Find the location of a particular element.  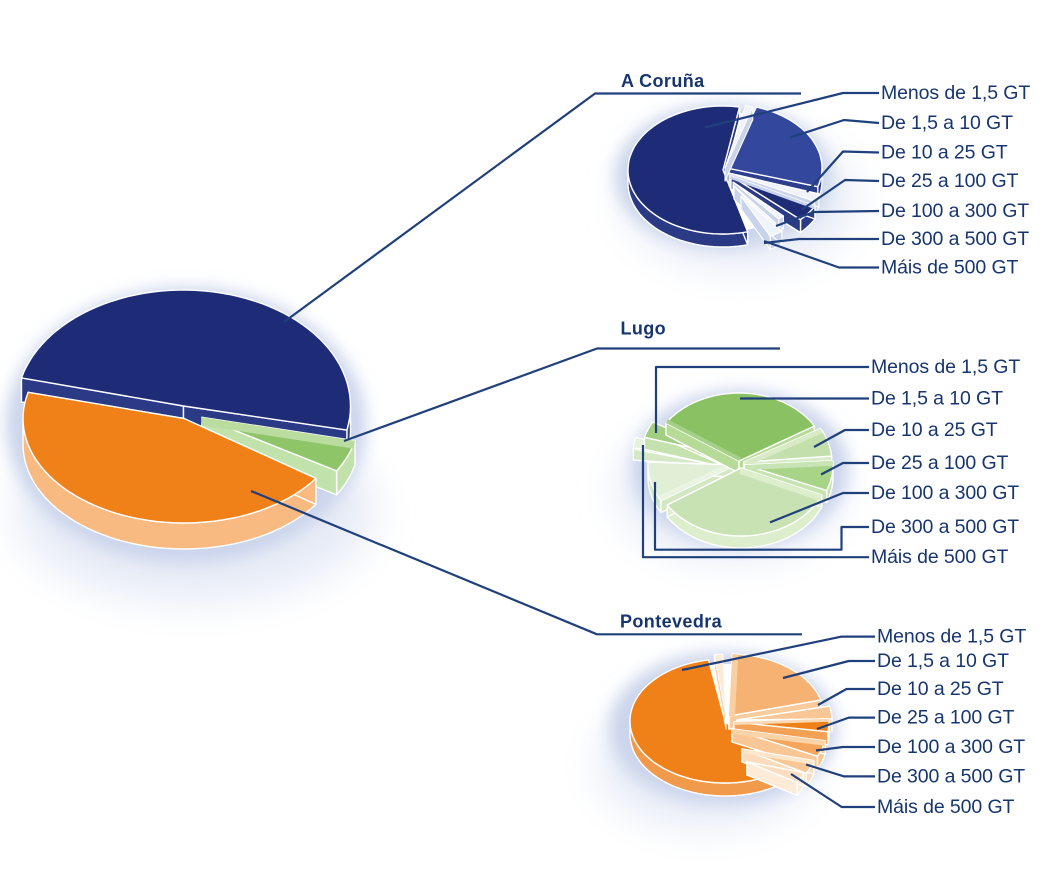

svg-text: Lugo is located at coordinates (644, 329).